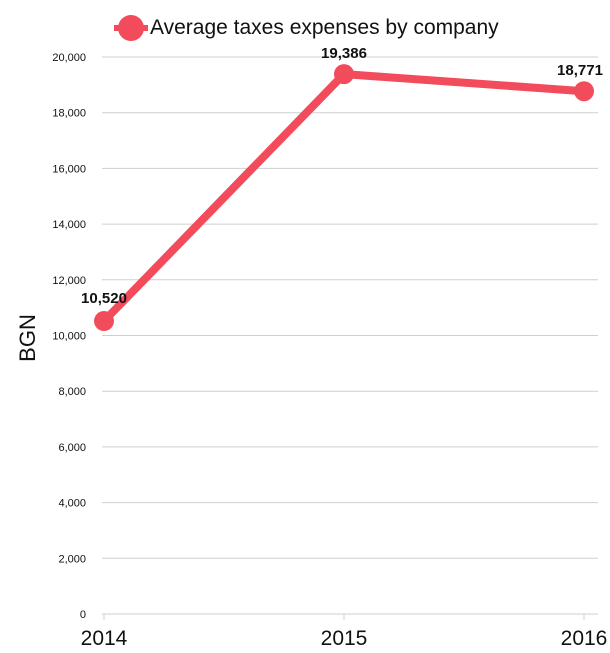 The height and width of the screenshot is (653, 610). I want to click on y-tick-label: 2,000, so click(72, 559).